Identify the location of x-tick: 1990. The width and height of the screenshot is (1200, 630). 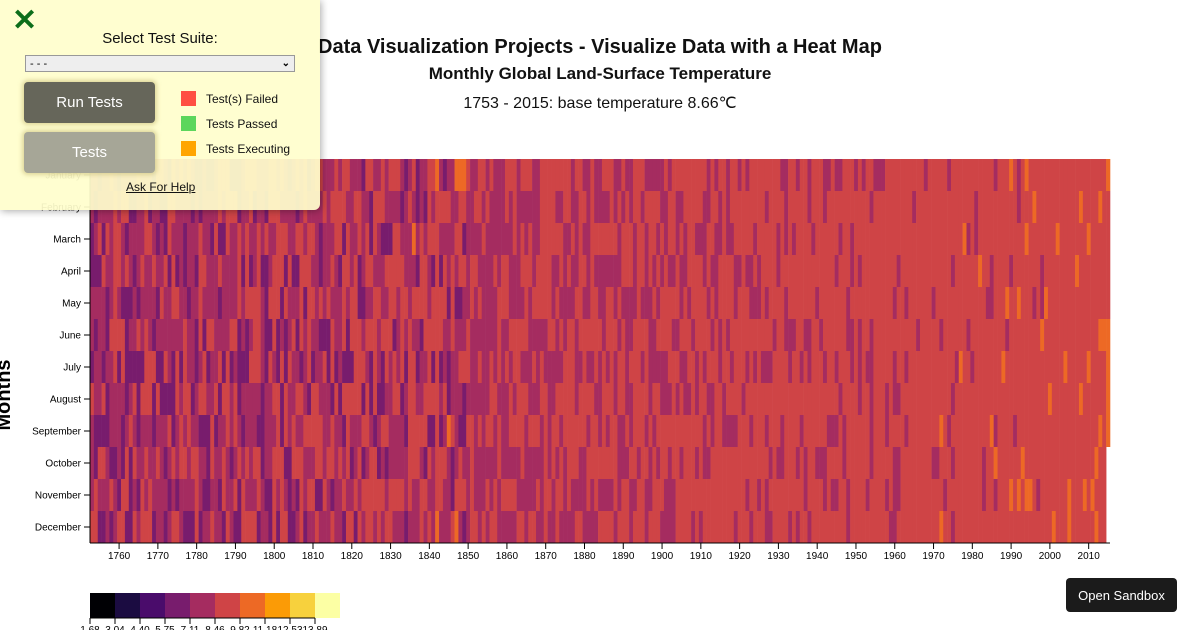
(1011, 552).